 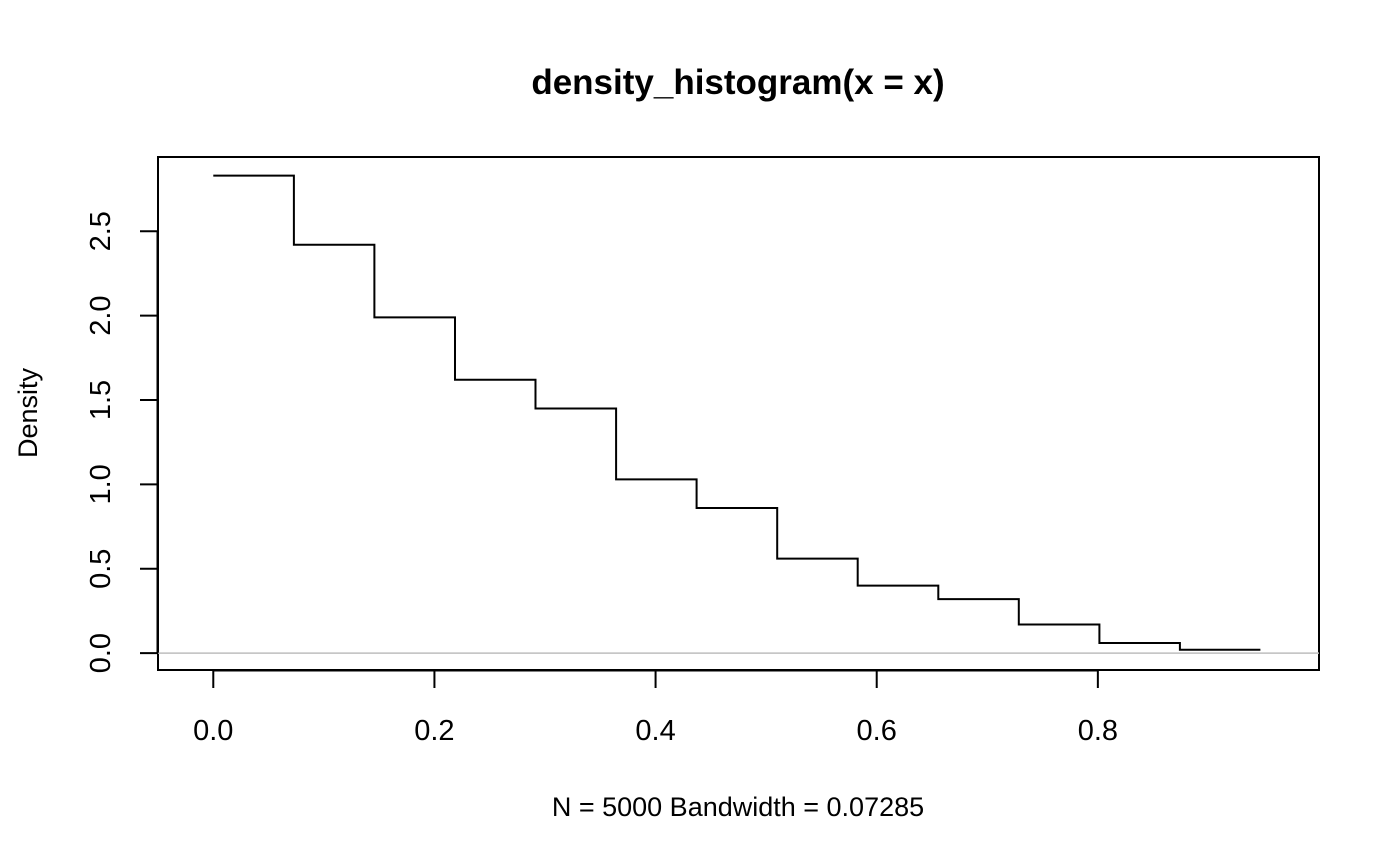 What do you see at coordinates (28, 412) in the screenshot?
I see `y-axis-label: Density` at bounding box center [28, 412].